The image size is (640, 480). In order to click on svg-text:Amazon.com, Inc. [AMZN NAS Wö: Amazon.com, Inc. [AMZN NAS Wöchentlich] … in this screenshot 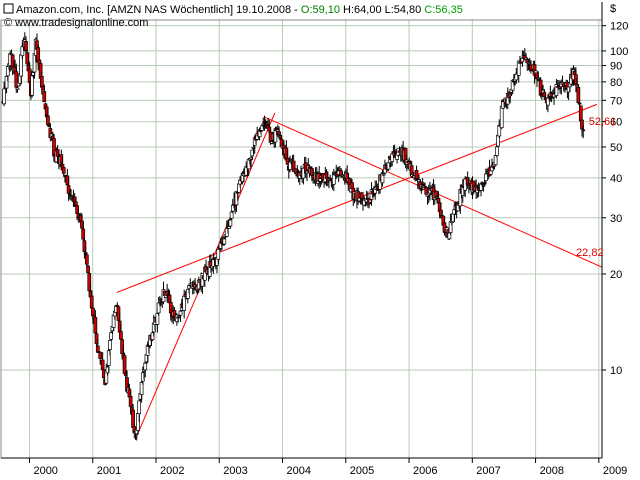, I will do `click(239, 10)`.